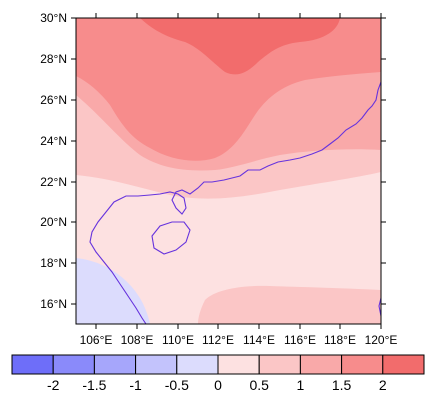 This screenshot has width=436, height=406. Describe the element at coordinates (218, 340) in the screenshot. I see `lon-label: 112°E` at that location.